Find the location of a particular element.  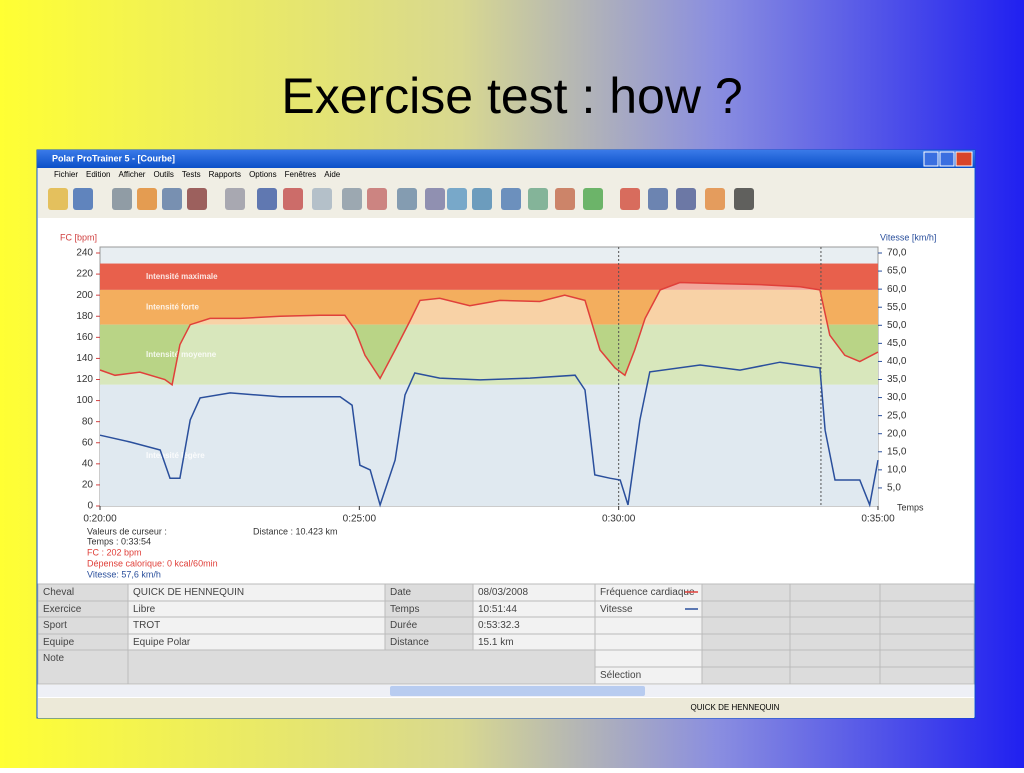

y-tick-label: 180 is located at coordinates (84, 316).